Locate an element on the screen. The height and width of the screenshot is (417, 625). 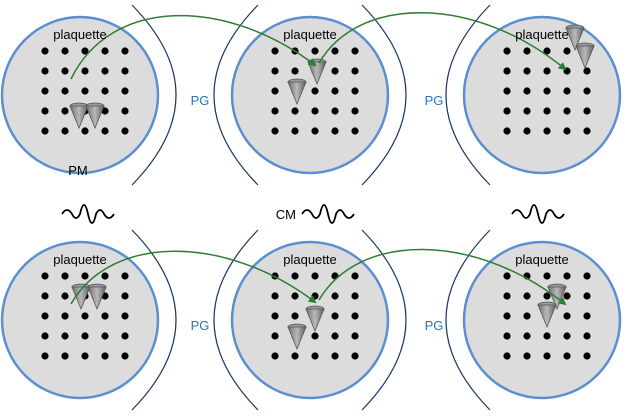
bracket-right is located at coordinates (384, 95).